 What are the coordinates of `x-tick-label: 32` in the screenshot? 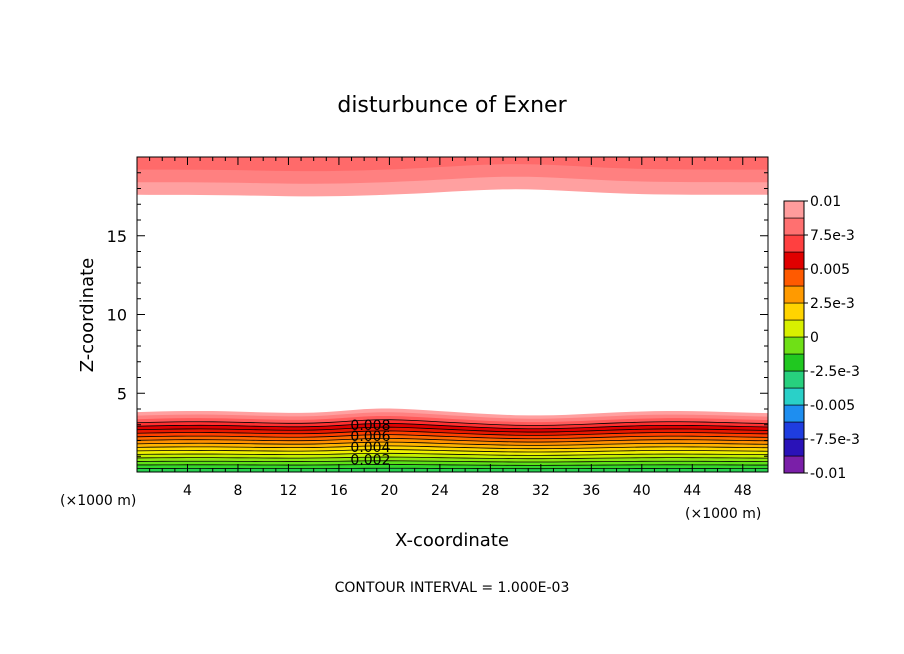 It's located at (541, 491).